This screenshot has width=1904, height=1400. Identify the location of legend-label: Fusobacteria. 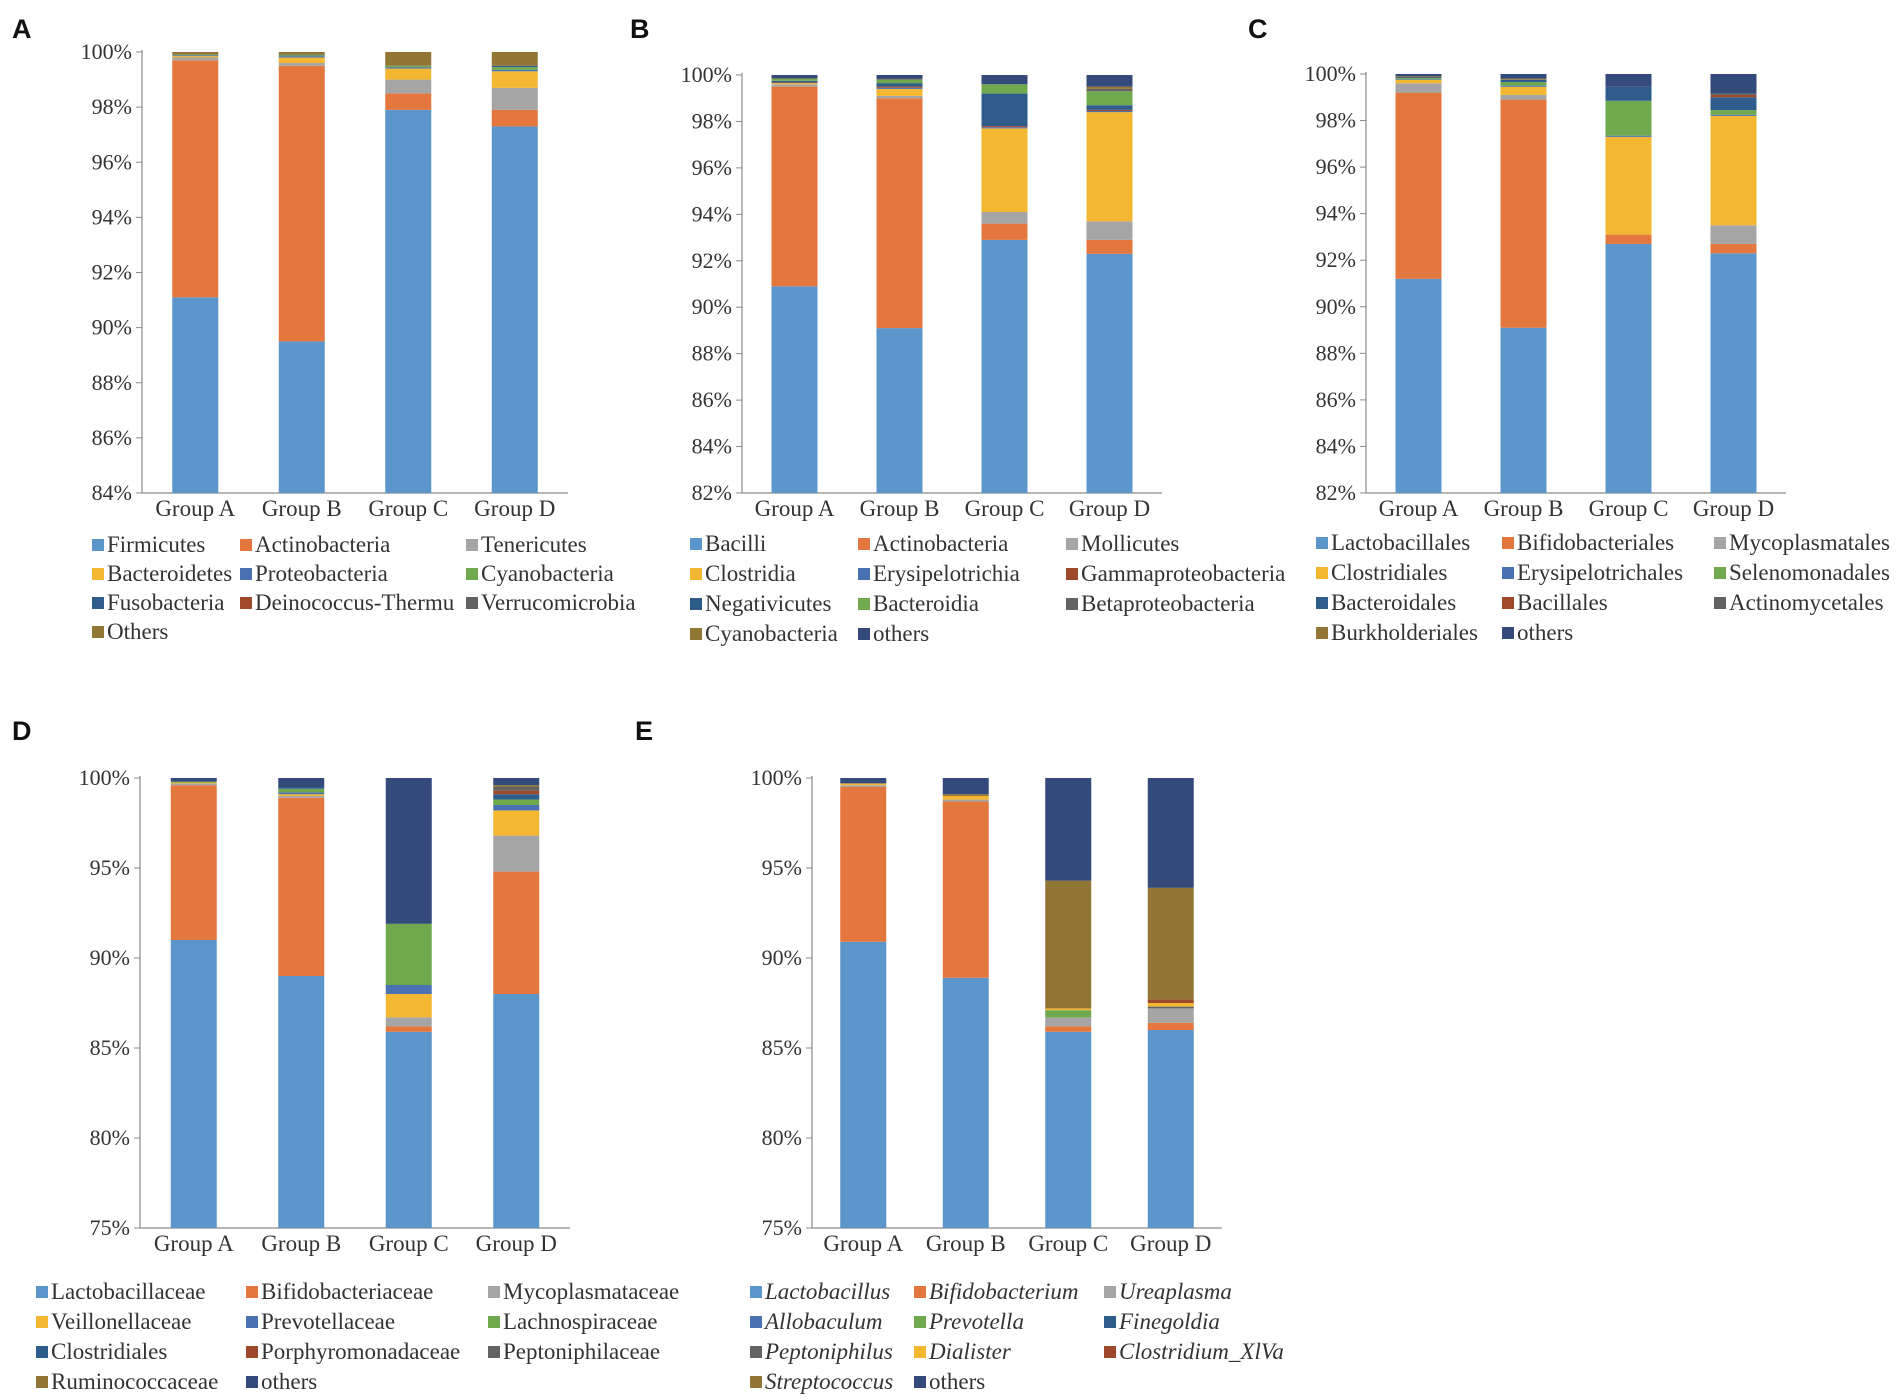
(166, 602).